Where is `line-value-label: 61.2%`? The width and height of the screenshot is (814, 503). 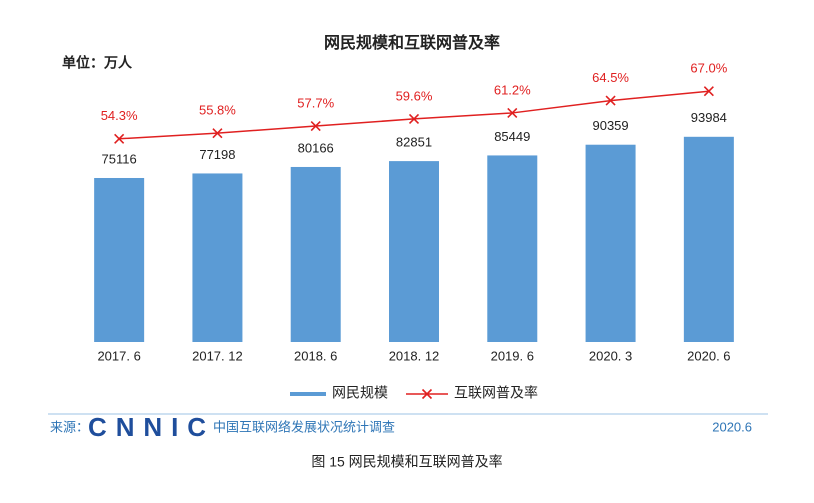 line-value-label: 61.2% is located at coordinates (512, 89).